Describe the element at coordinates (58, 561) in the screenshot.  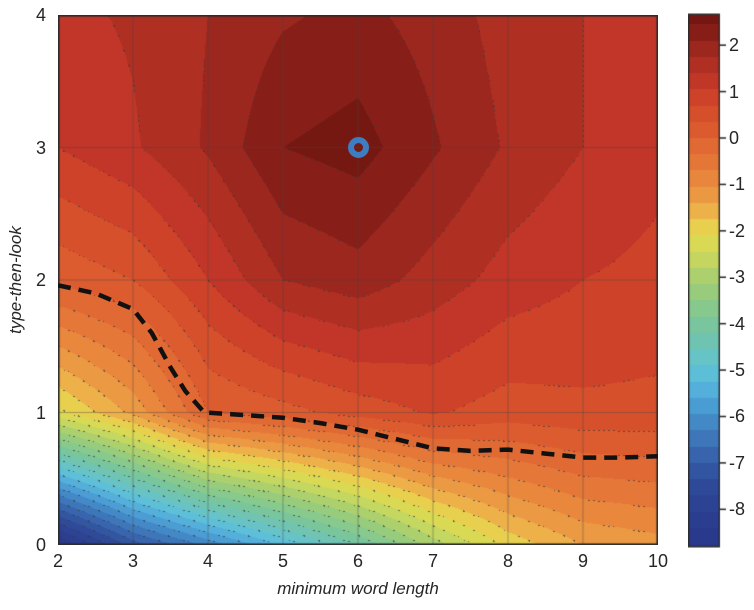
I see `x-tick-label: 2` at that location.